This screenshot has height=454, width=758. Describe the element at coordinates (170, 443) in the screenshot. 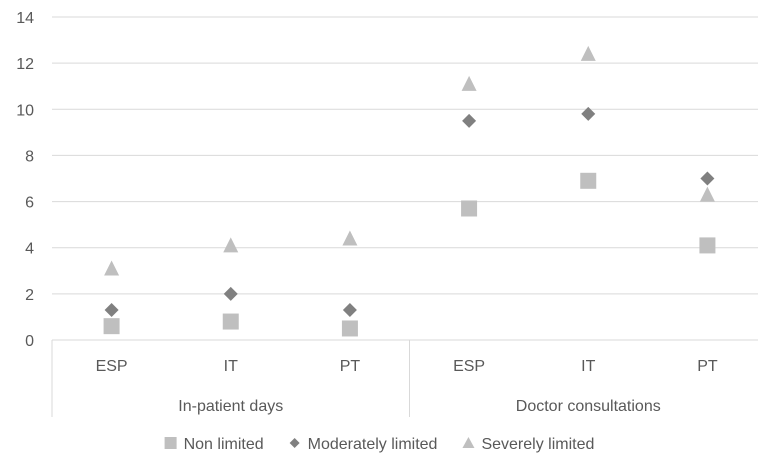

I see `legend-marker-square` at that location.